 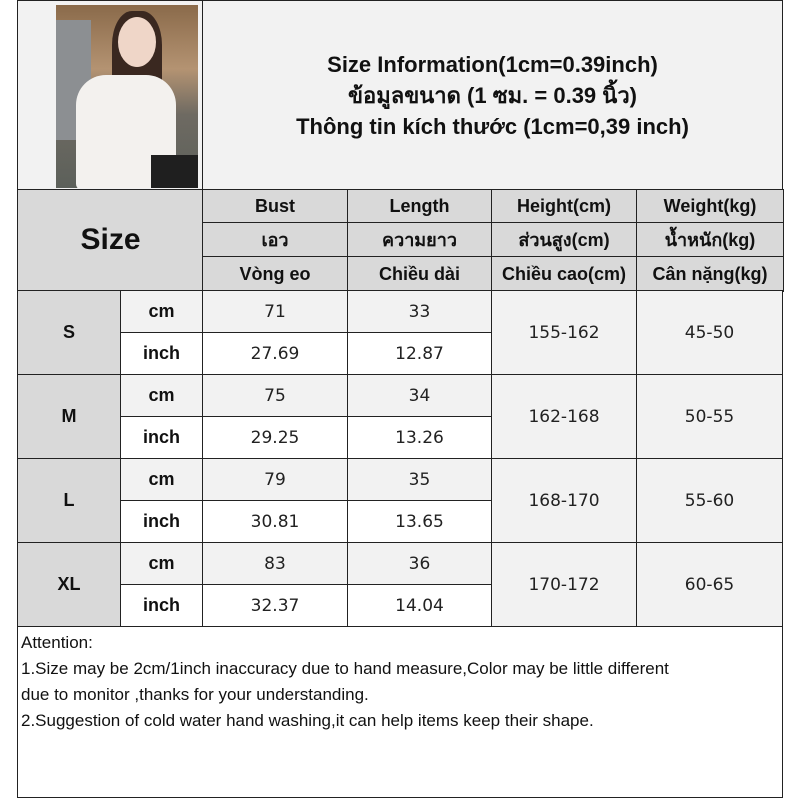 What do you see at coordinates (275, 479) in the screenshot?
I see `bust-cm-value: 79` at bounding box center [275, 479].